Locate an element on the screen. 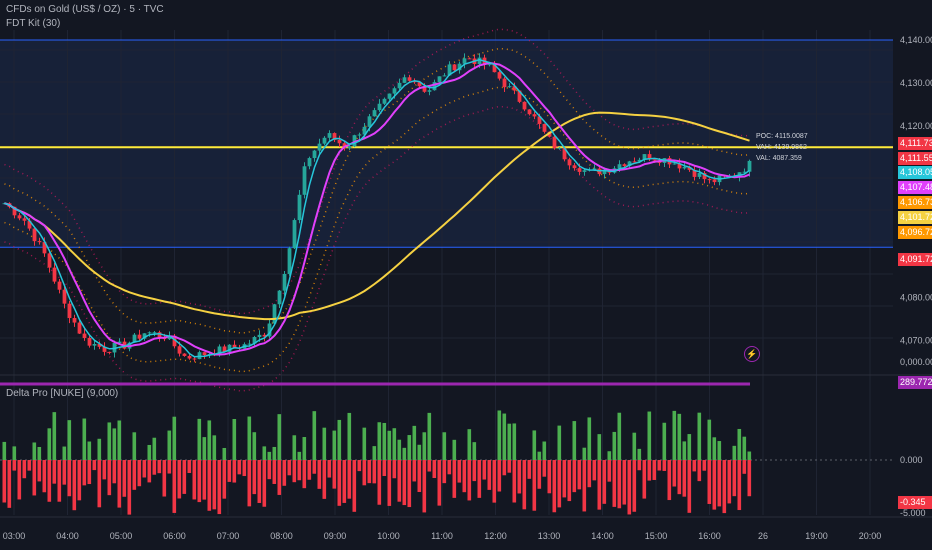  price-tag: 4,096.725 is located at coordinates (915, 232).